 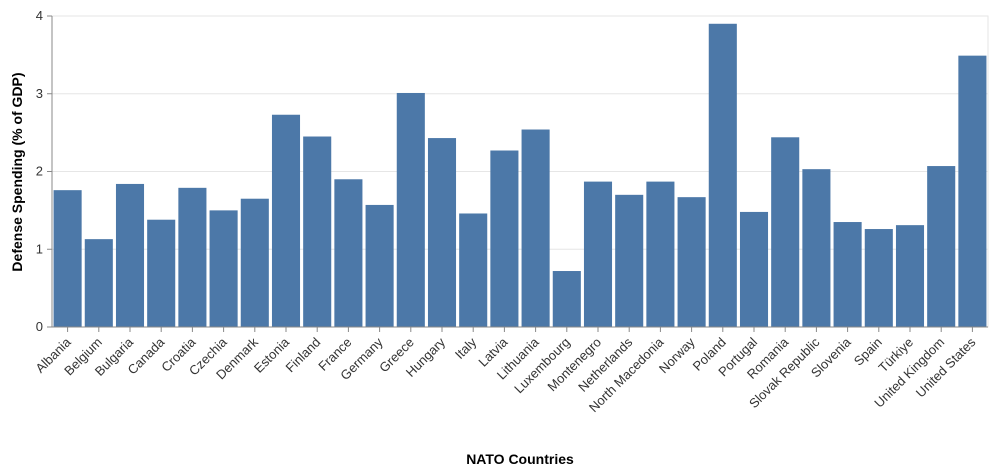 I want to click on x-axis-title: NATO Countries, so click(x=520, y=459).